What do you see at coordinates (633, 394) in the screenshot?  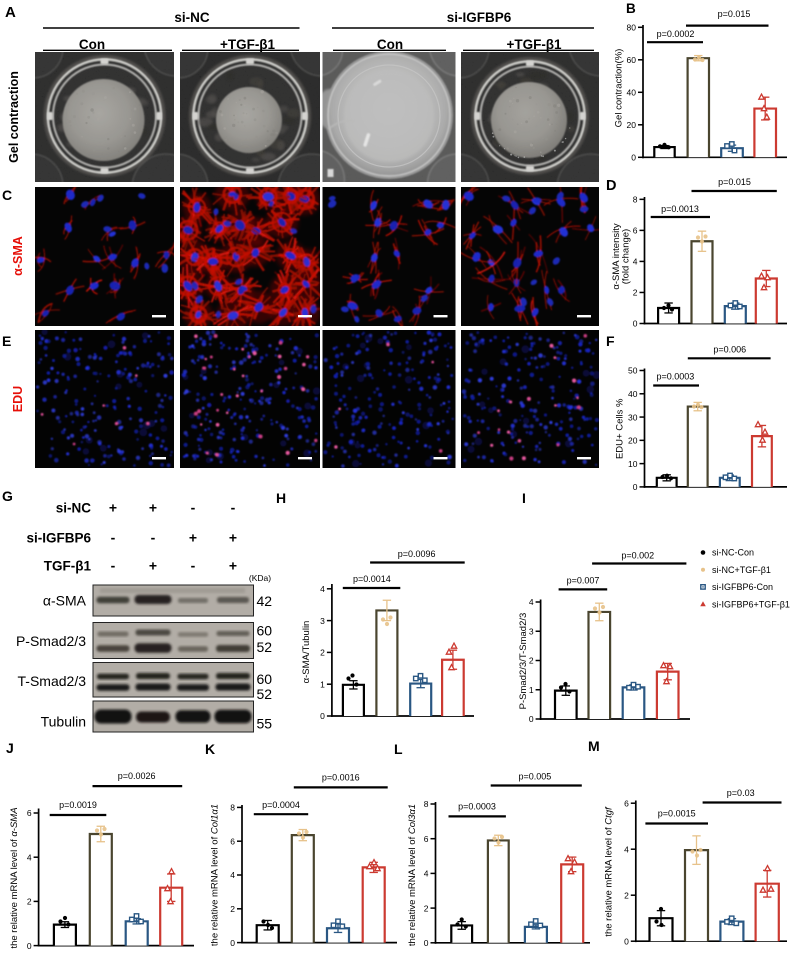 I see `svg-text: 40` at bounding box center [633, 394].